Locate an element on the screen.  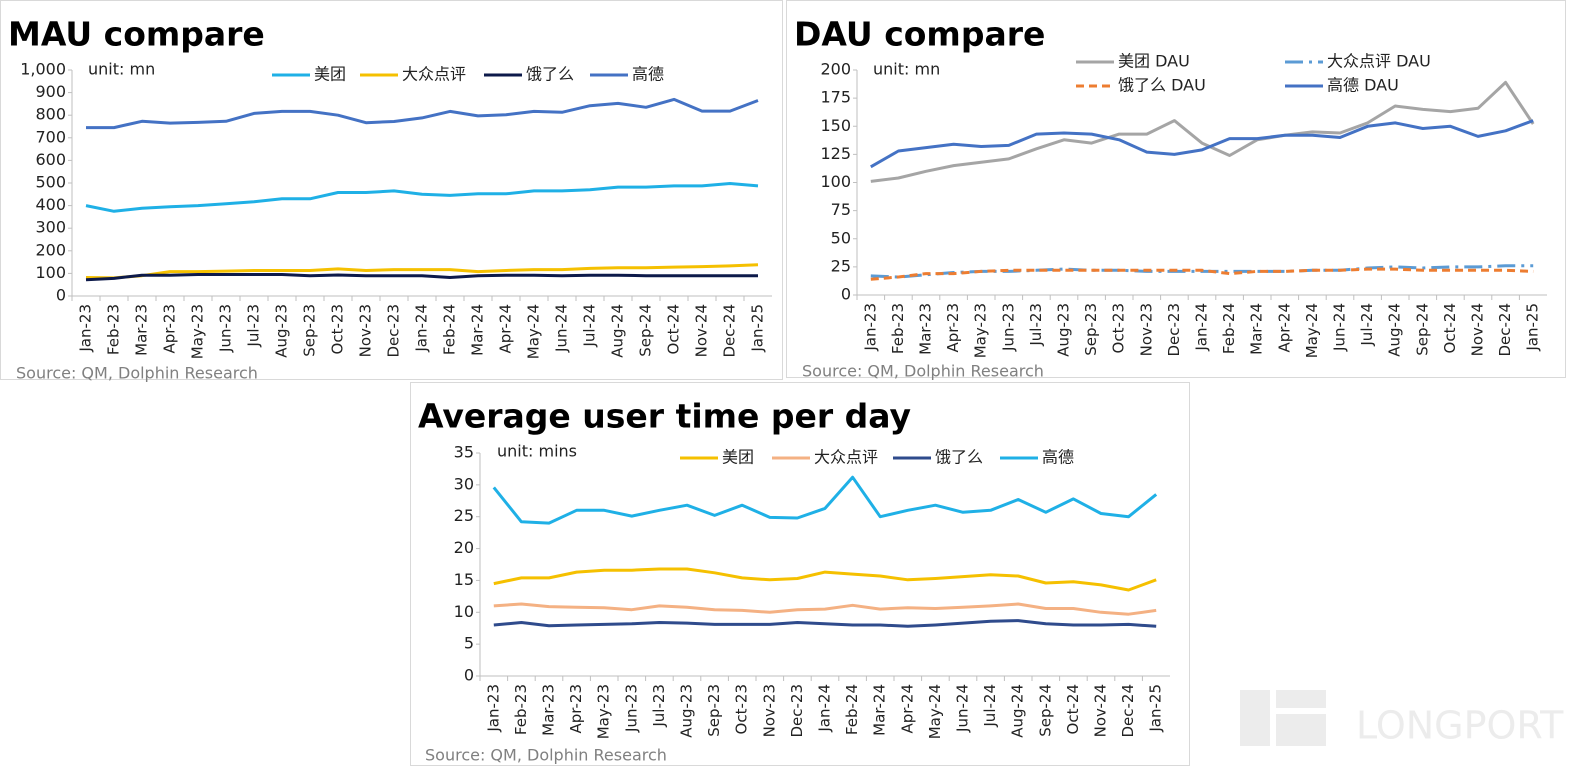
x-tick-label: Feb-23 is located at coordinates (521, 709).